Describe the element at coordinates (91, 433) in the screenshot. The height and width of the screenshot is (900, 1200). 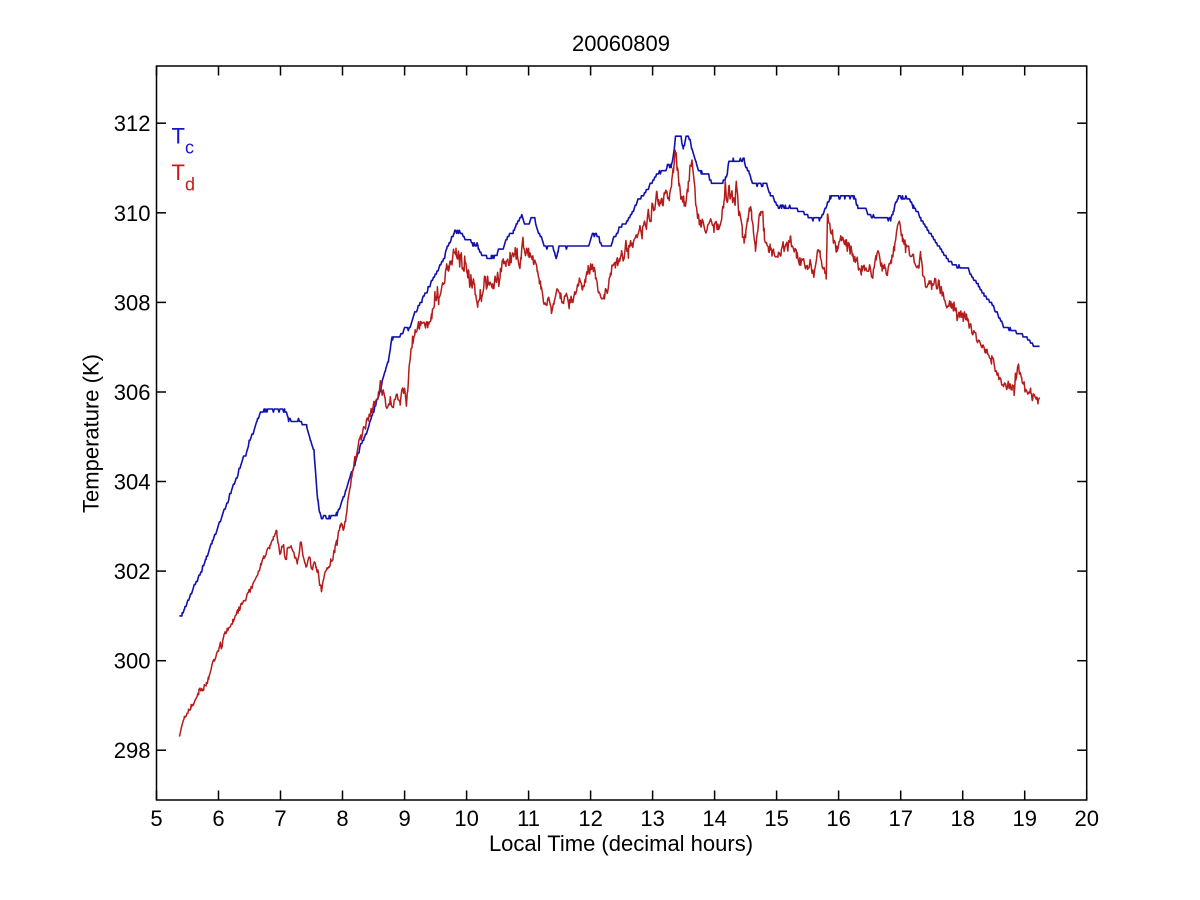
I see `svg-text: Temperature (K)` at that location.